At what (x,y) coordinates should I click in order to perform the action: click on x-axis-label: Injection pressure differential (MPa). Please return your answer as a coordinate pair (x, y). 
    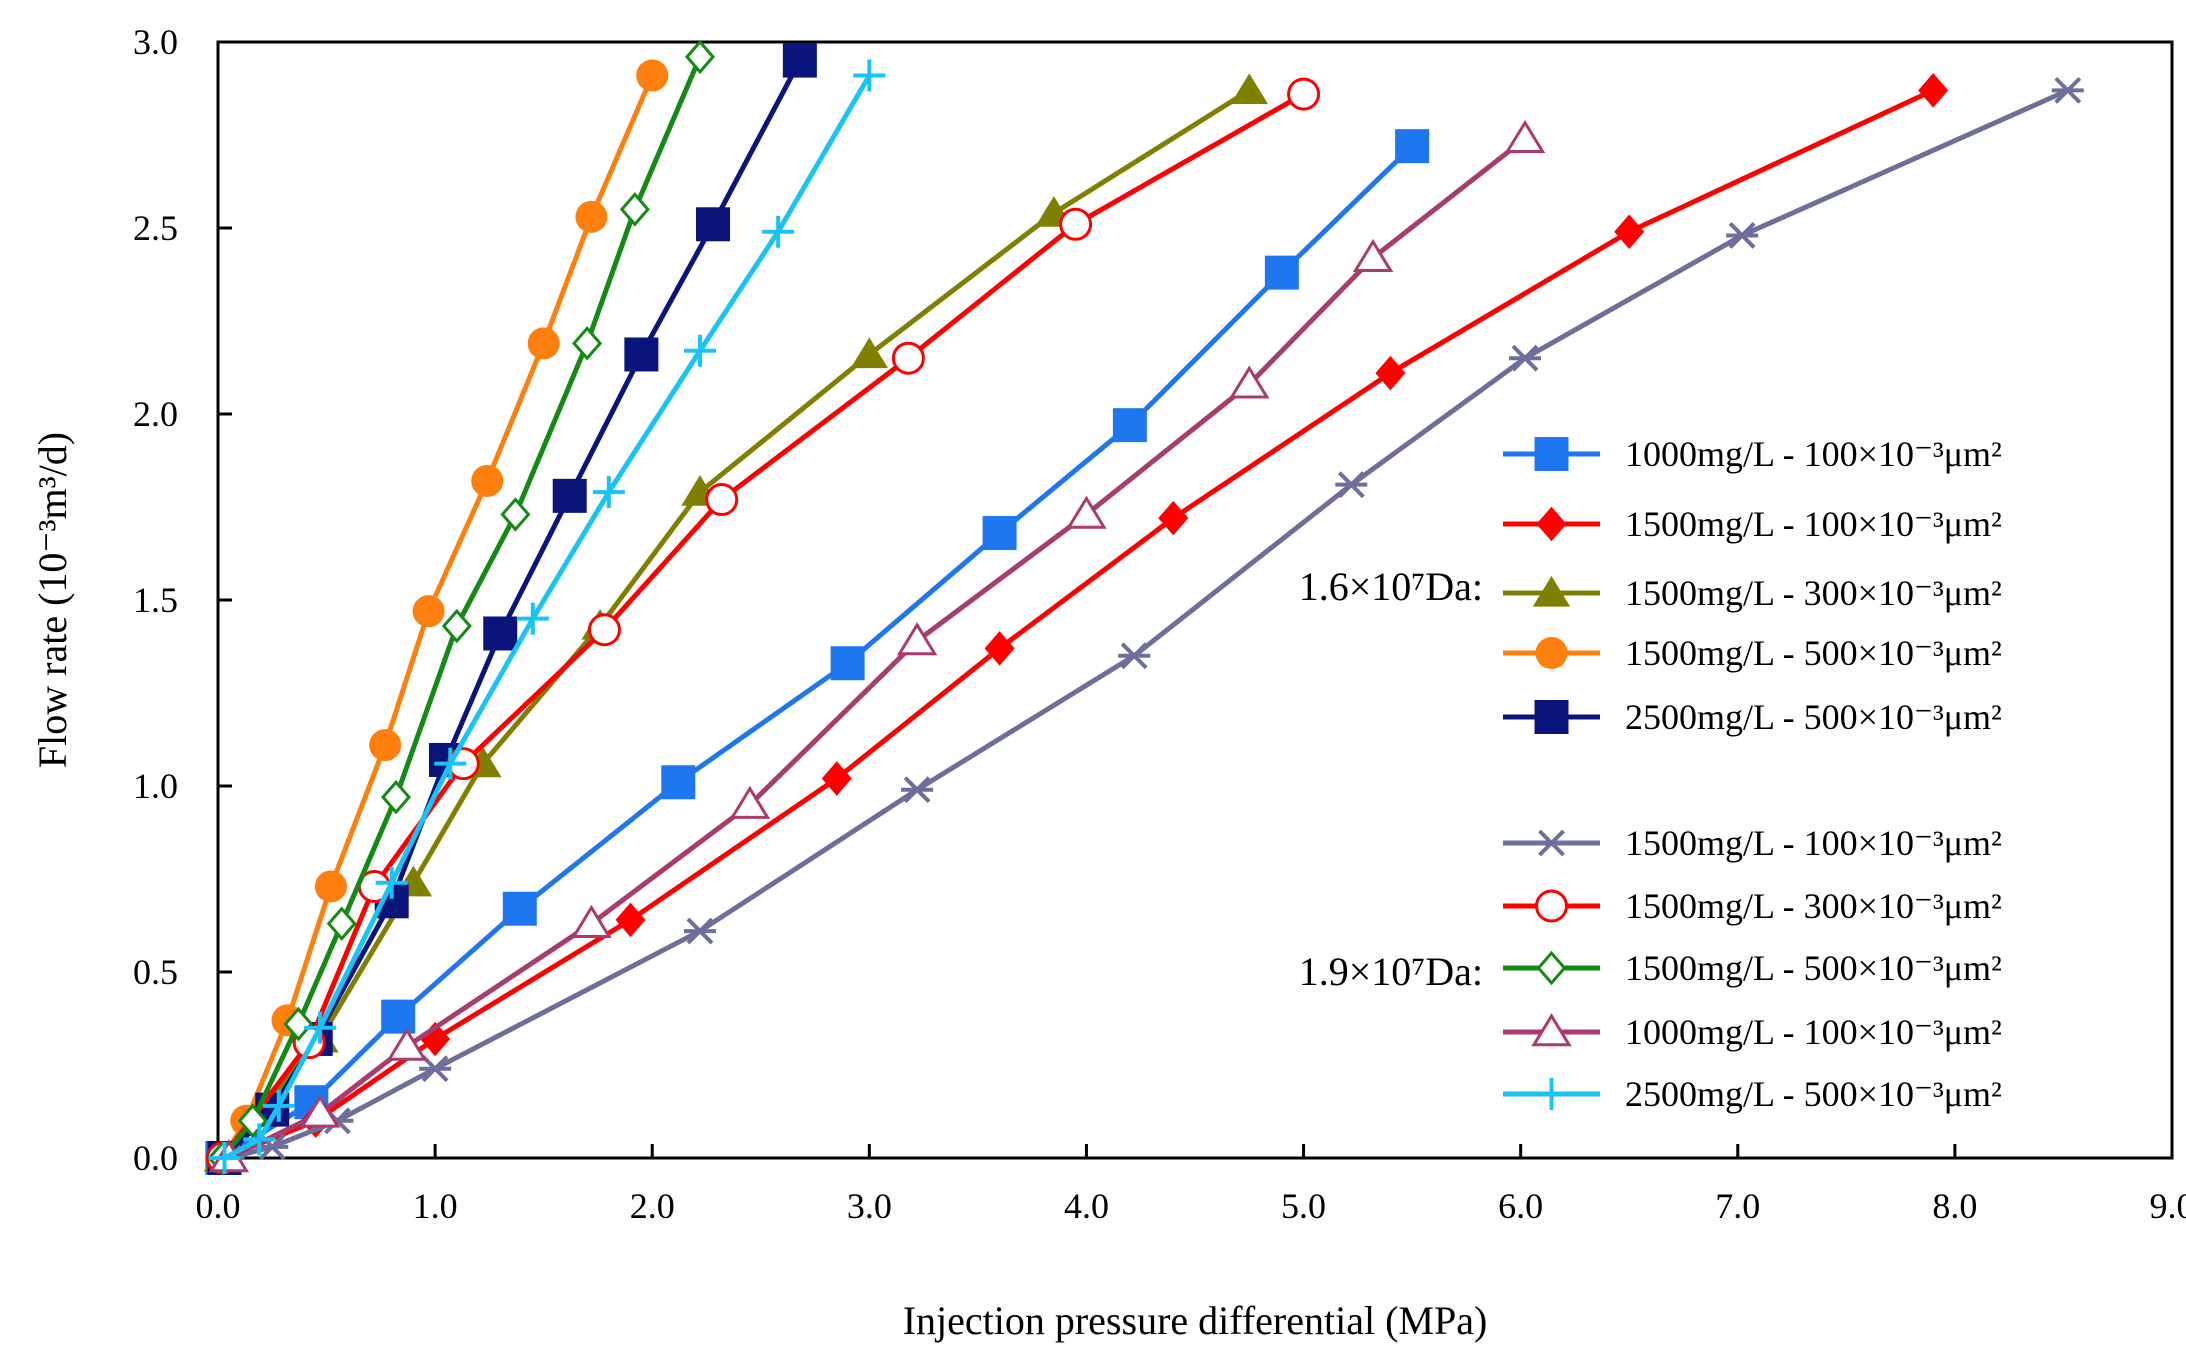
    Looking at the image, I should click on (1195, 1320).